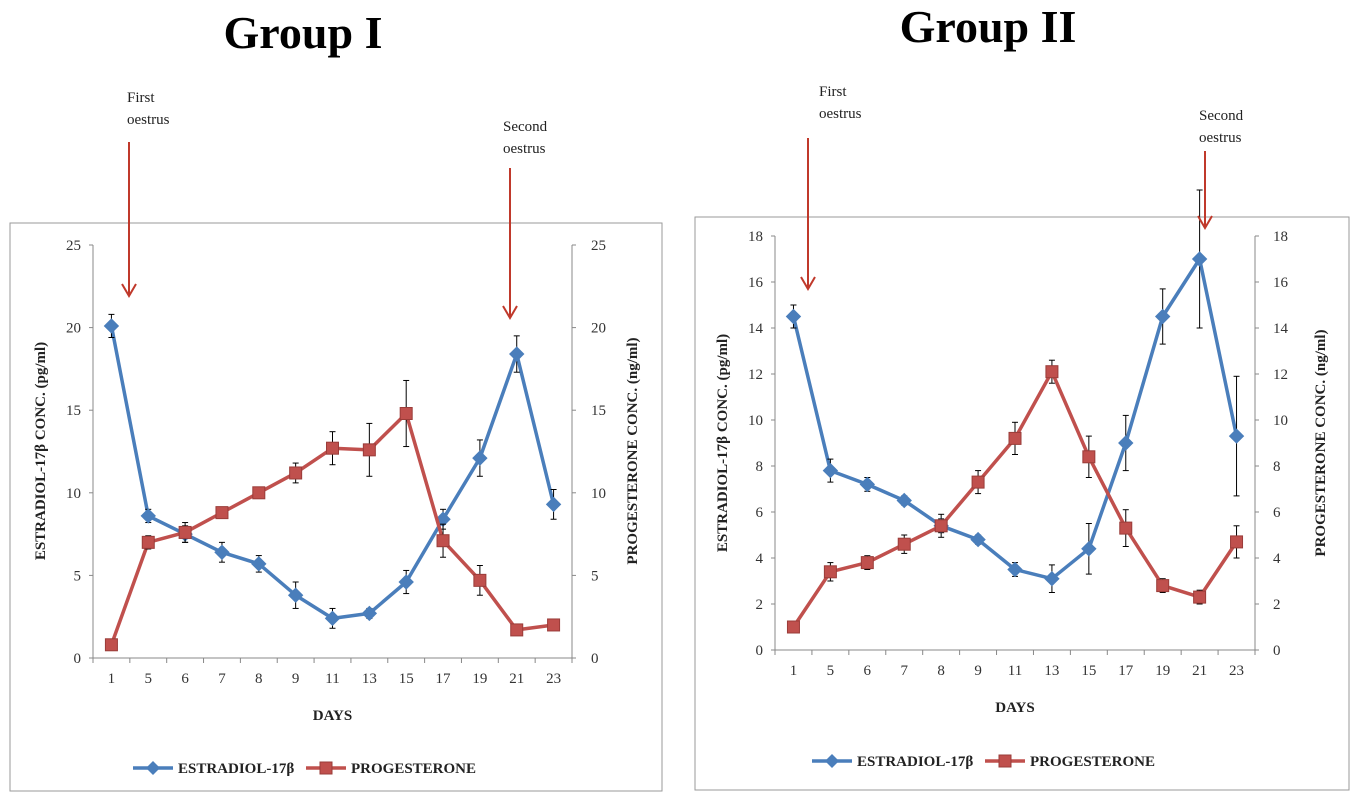  What do you see at coordinates (1277, 513) in the screenshot?
I see `y-tick-label-right: 6` at bounding box center [1277, 513].